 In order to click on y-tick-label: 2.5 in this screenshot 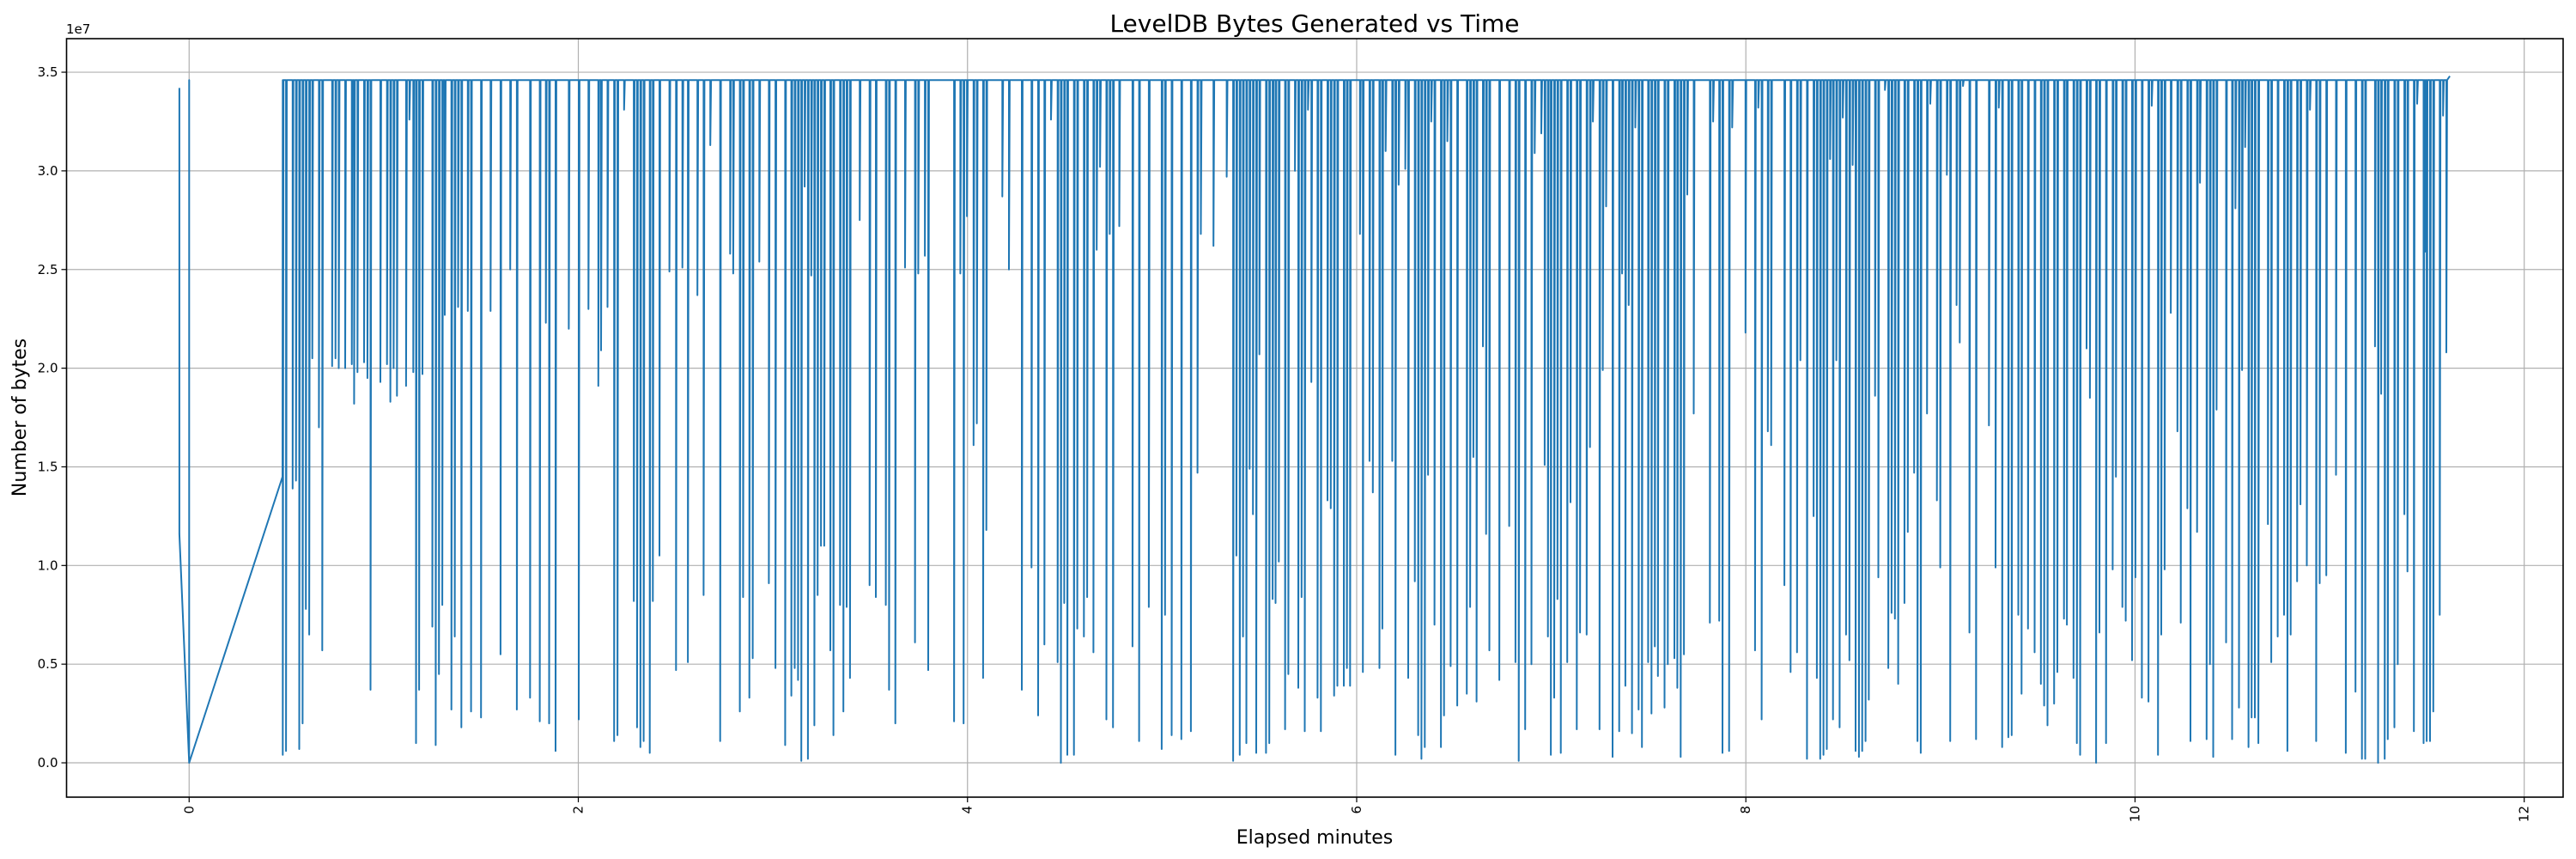, I will do `click(48, 269)`.